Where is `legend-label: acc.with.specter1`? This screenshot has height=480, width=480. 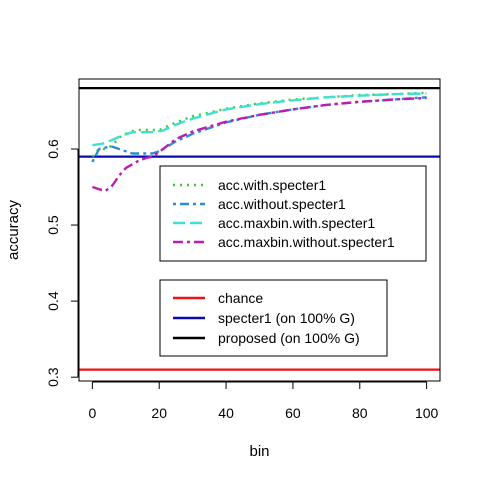 legend-label: acc.with.specter1 is located at coordinates (272, 185).